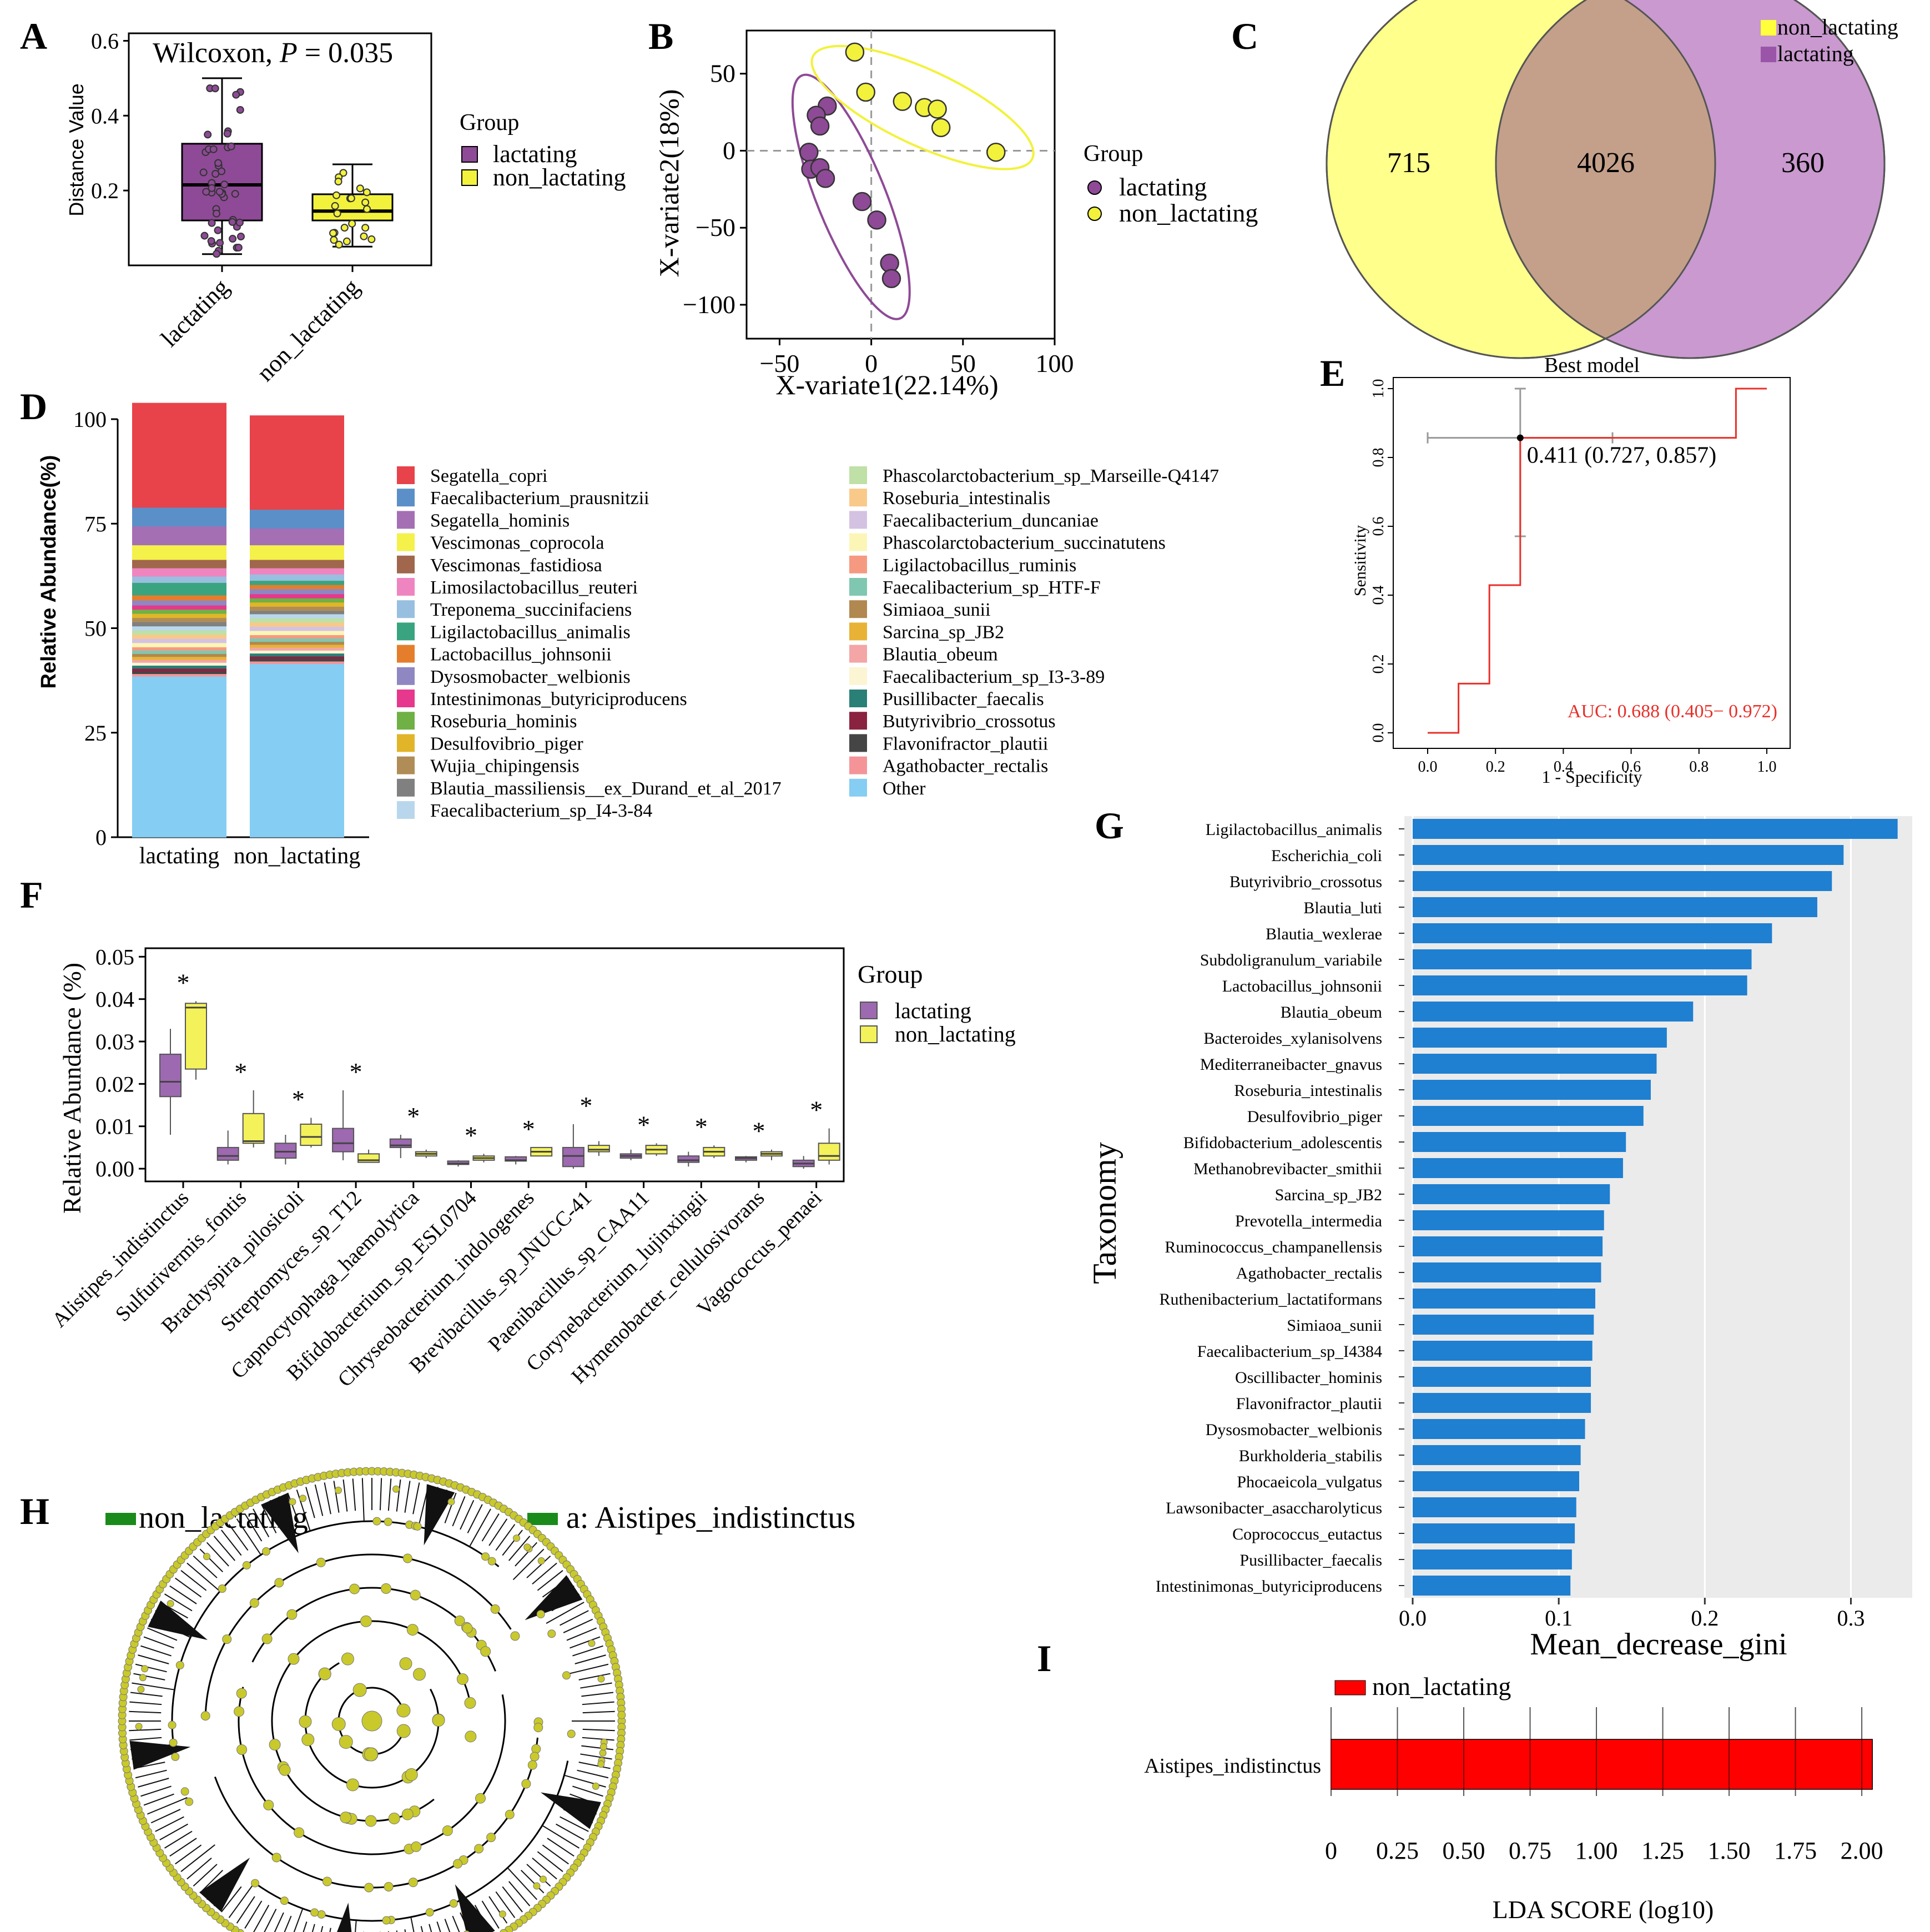 The image size is (1930, 1932). What do you see at coordinates (1507, 1272) in the screenshot?
I see `bar-agathobacter-rectalis` at bounding box center [1507, 1272].